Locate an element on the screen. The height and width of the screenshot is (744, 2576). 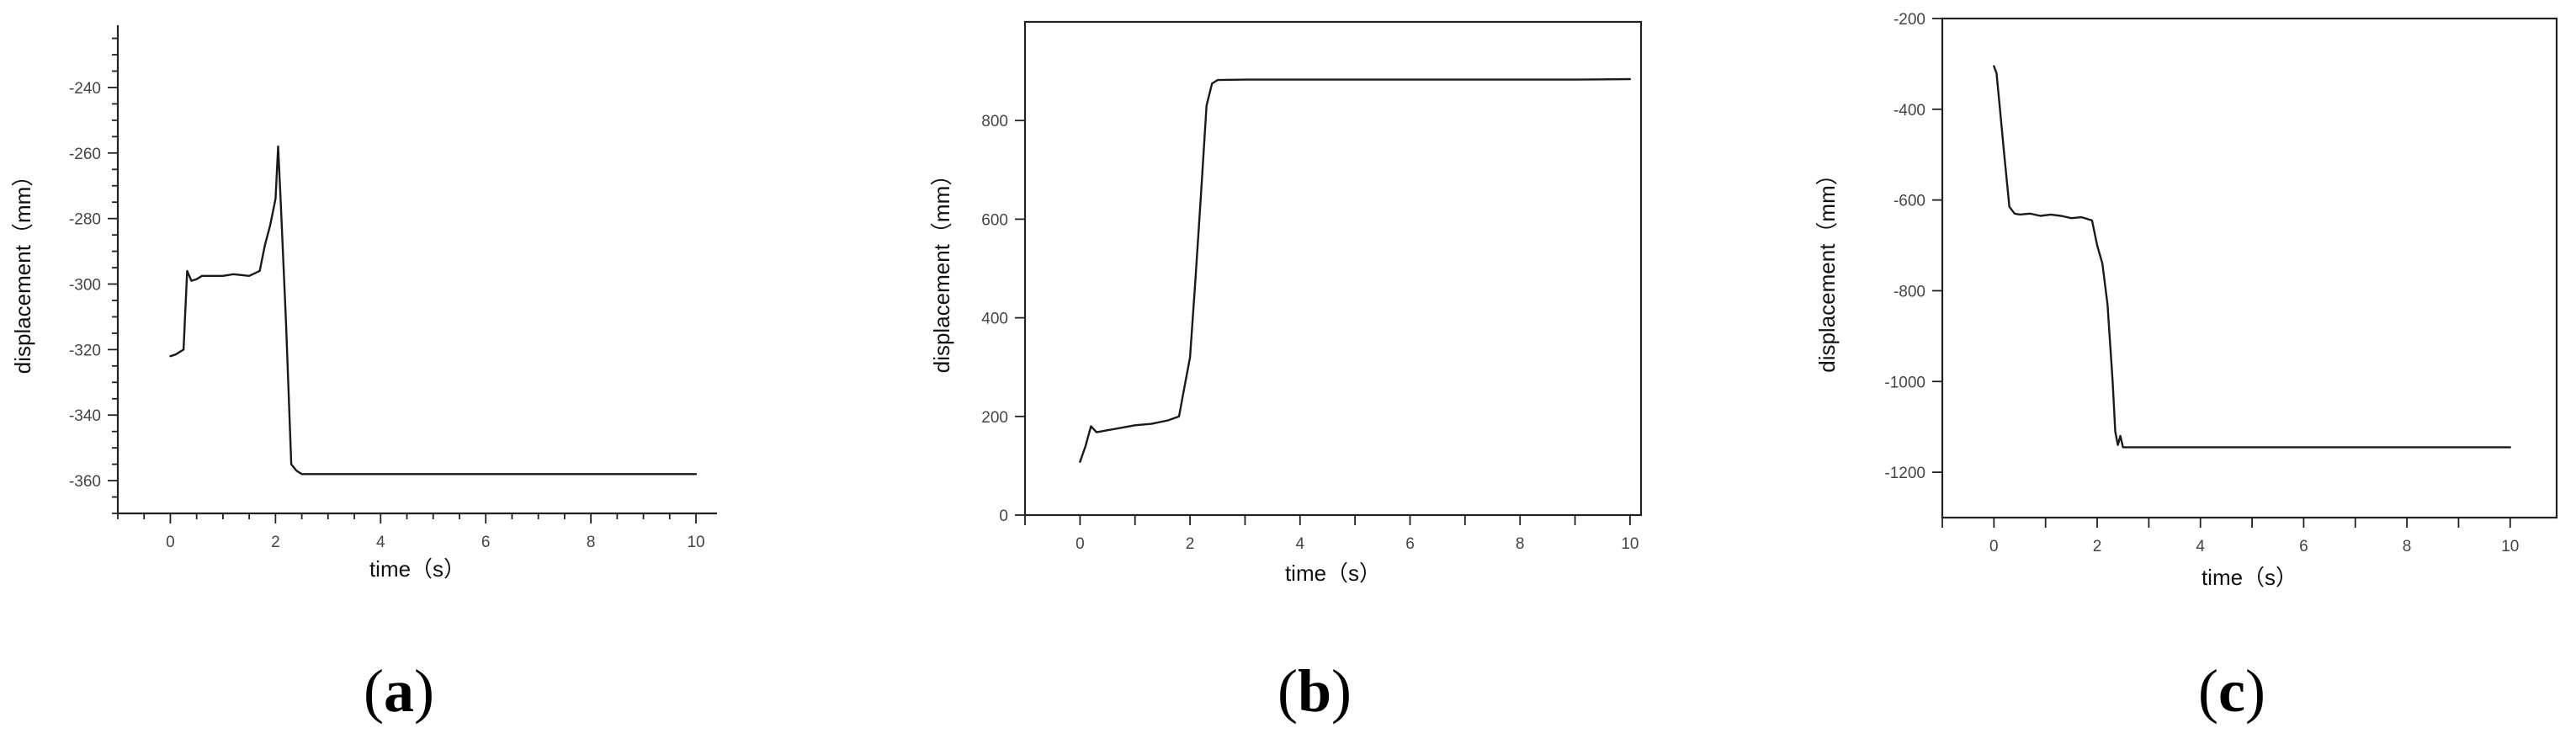
panel-label-part: b is located at coordinates (1314, 691).